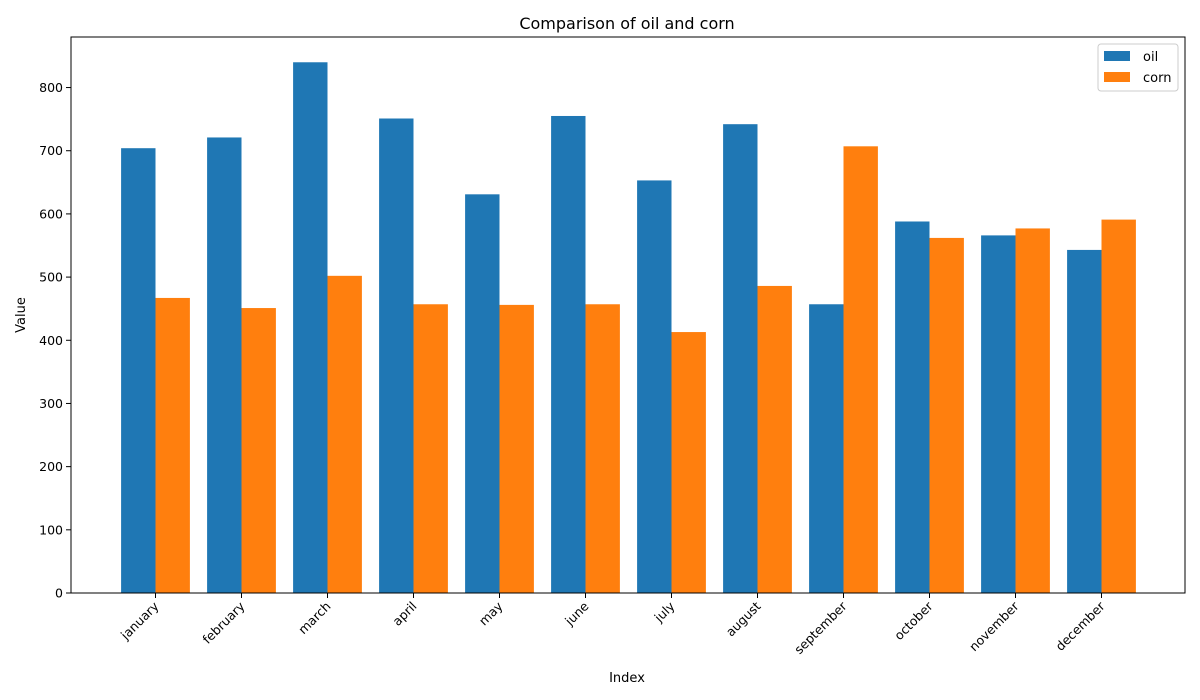  Describe the element at coordinates (1117, 56) in the screenshot. I see `legend-swatch-oil` at that location.